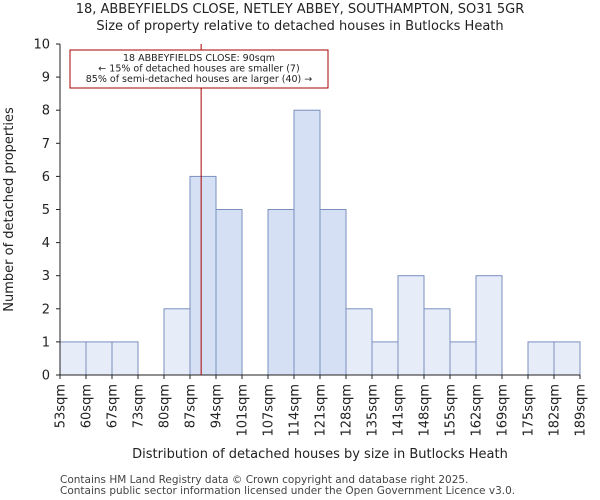 The width and height of the screenshot is (600, 500). What do you see at coordinates (41, 45) in the screenshot?
I see `y-tick-label: 10` at bounding box center [41, 45].